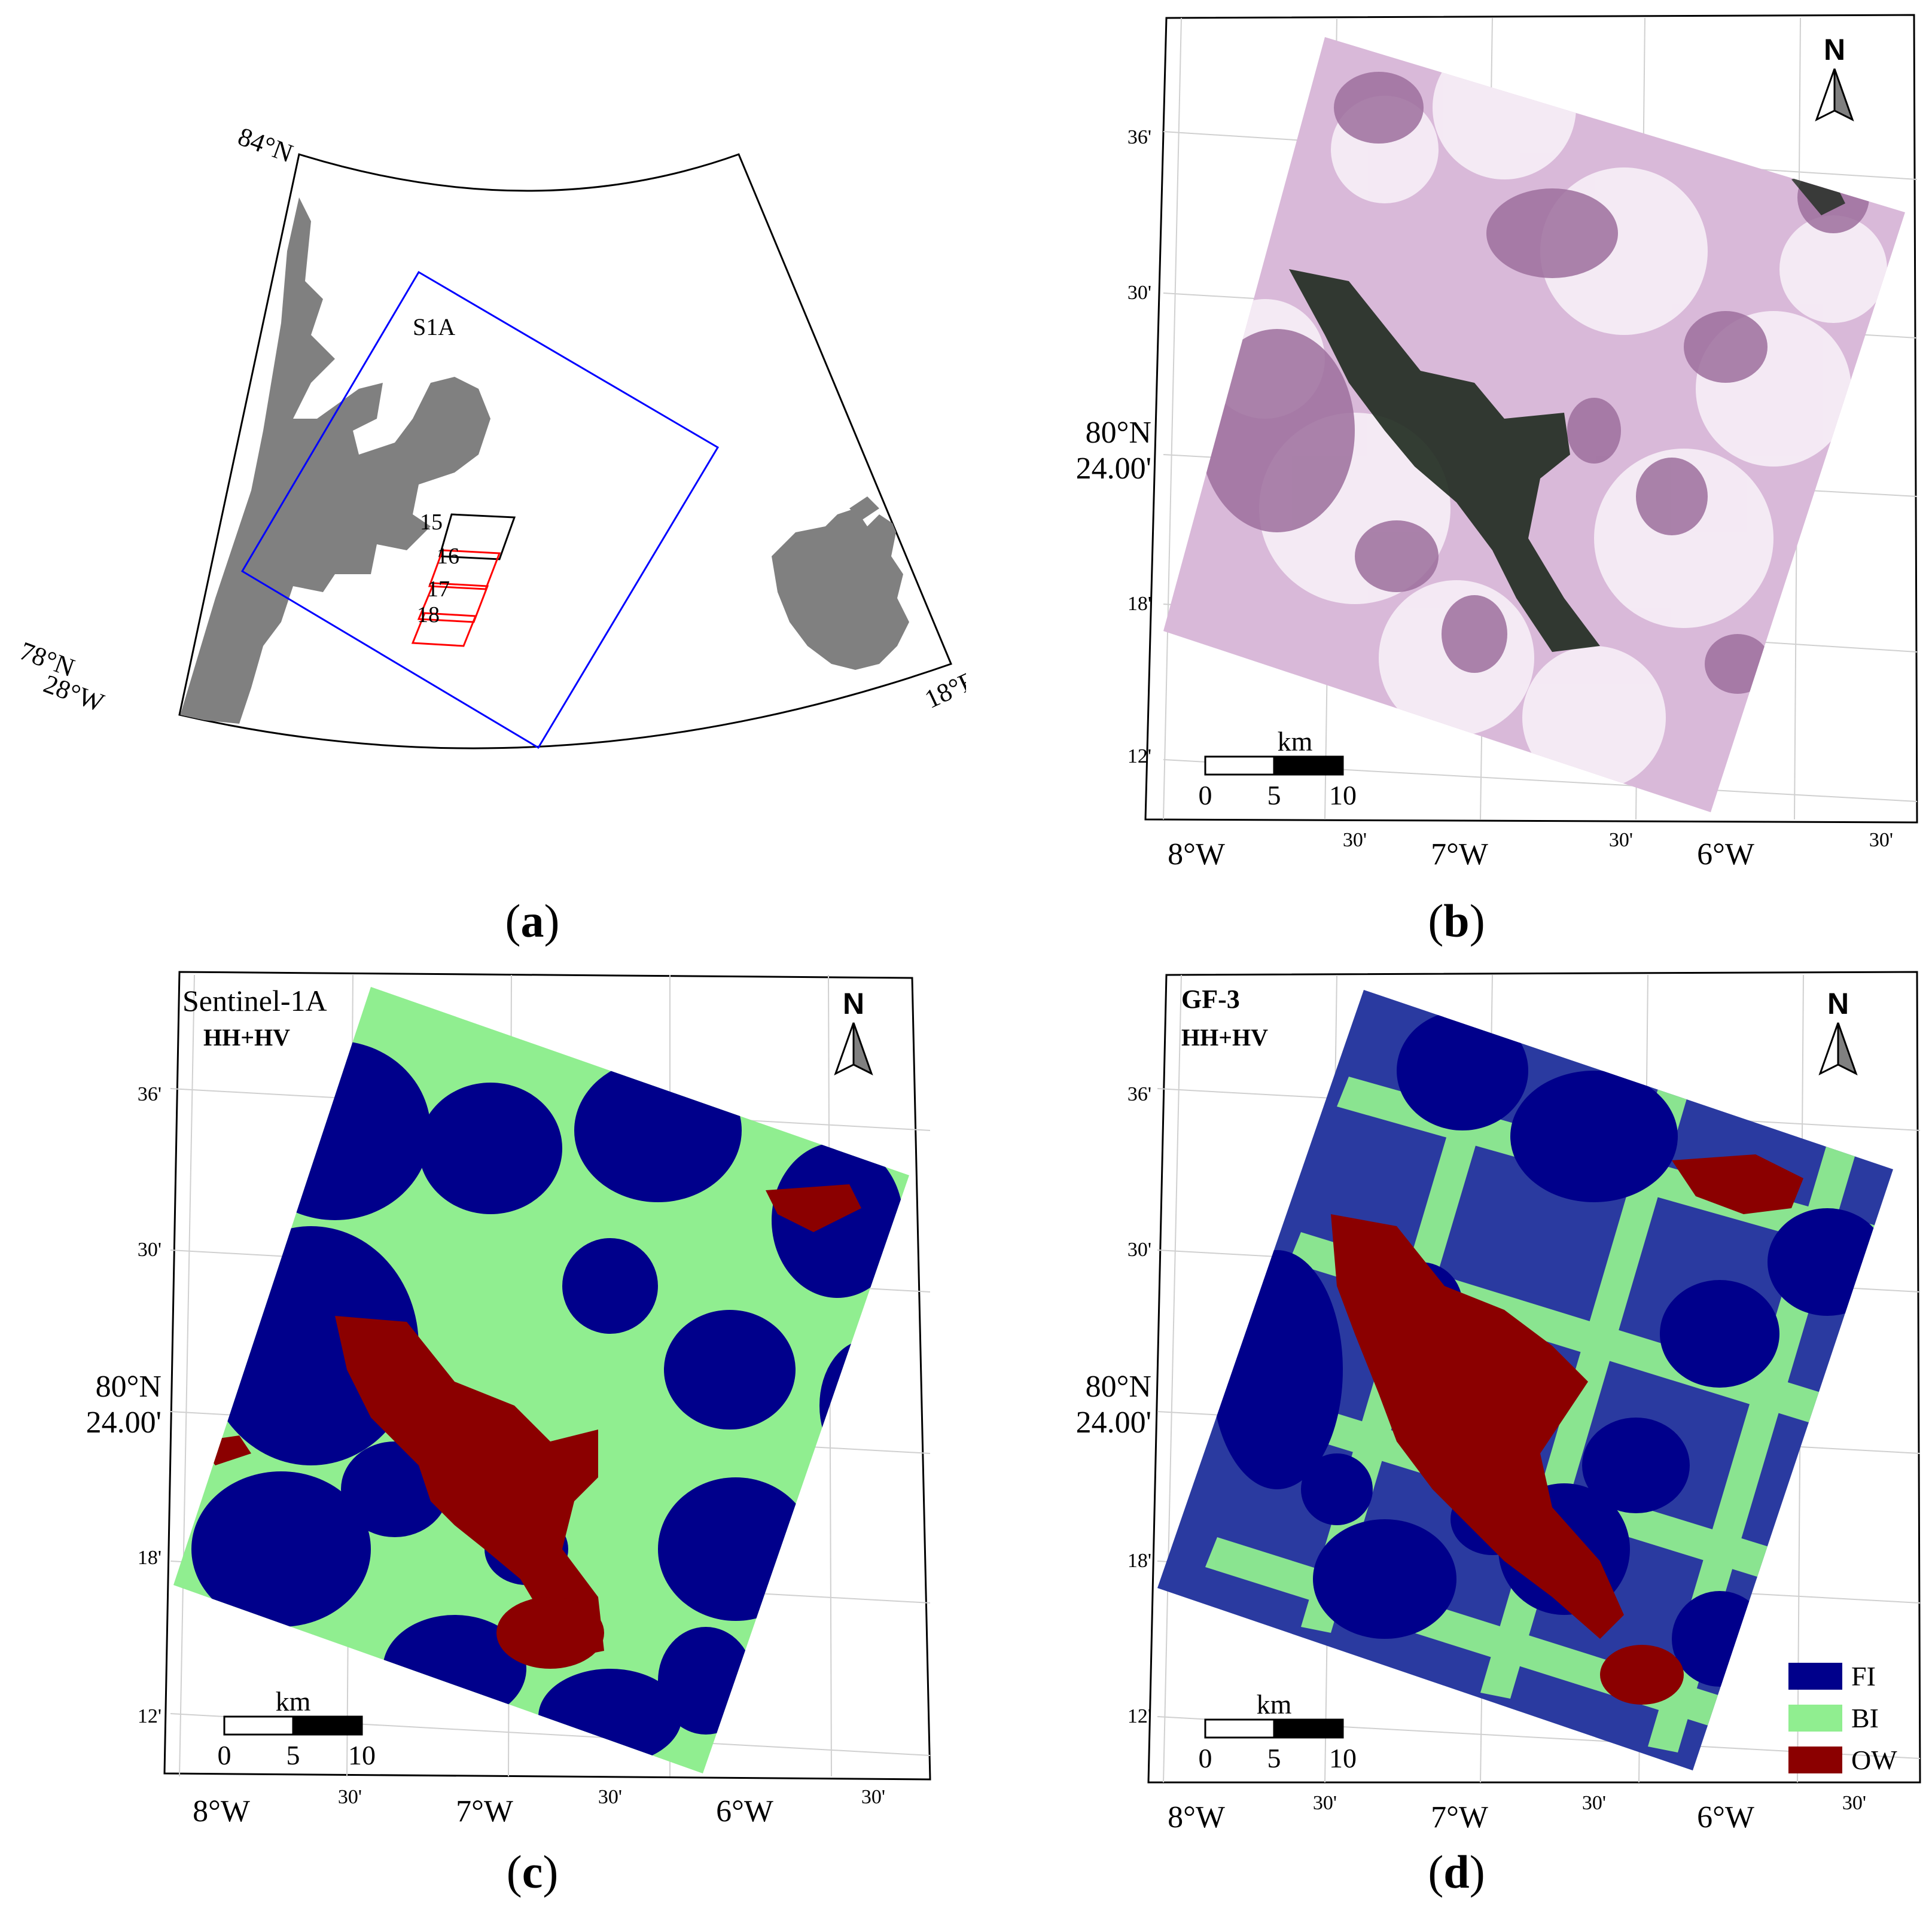 The height and width of the screenshot is (1908, 1932). Describe the element at coordinates (532, 1872) in the screenshot. I see `panel-c-label: (c)` at that location.